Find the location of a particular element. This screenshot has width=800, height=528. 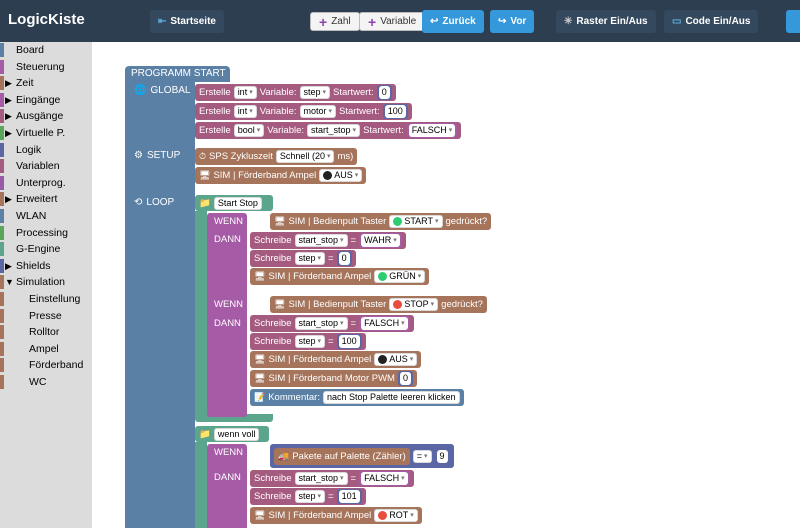

sidebar-item: Unterprog. is located at coordinates (46, 183).